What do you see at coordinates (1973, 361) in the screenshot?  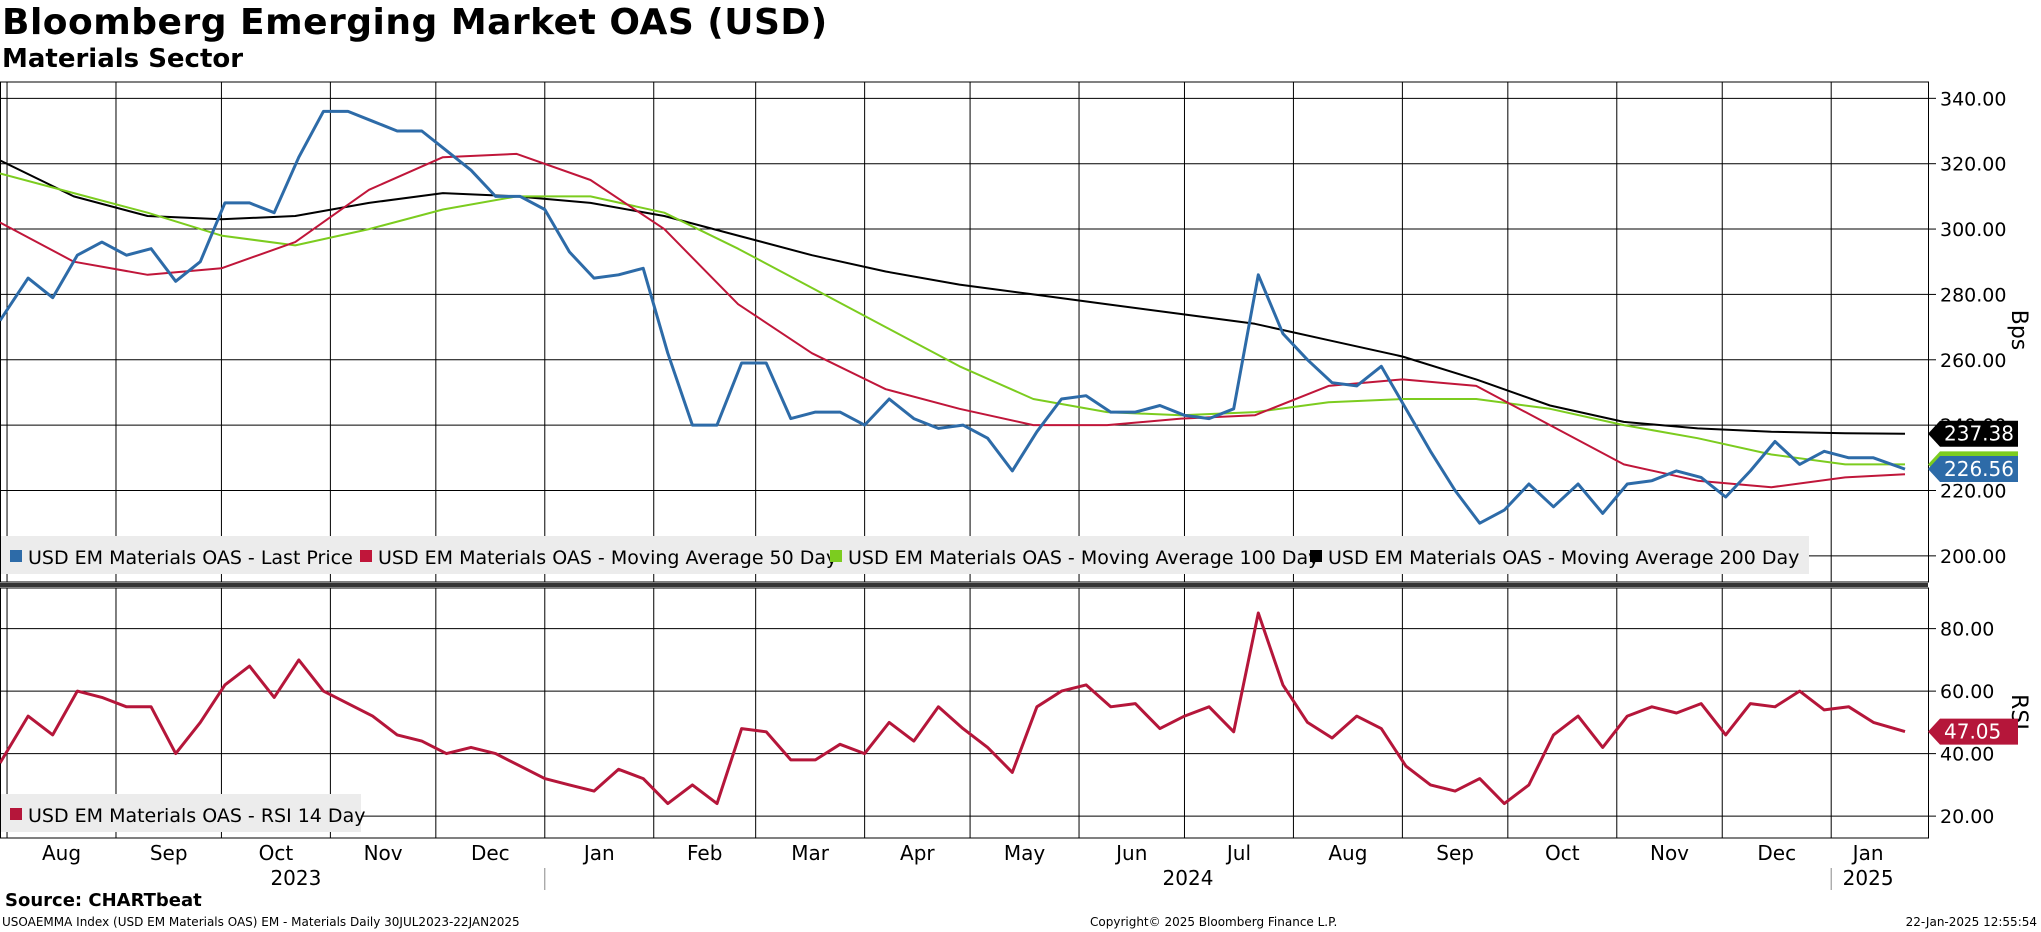 I see `y-tick-label: 260.00` at bounding box center [1973, 361].